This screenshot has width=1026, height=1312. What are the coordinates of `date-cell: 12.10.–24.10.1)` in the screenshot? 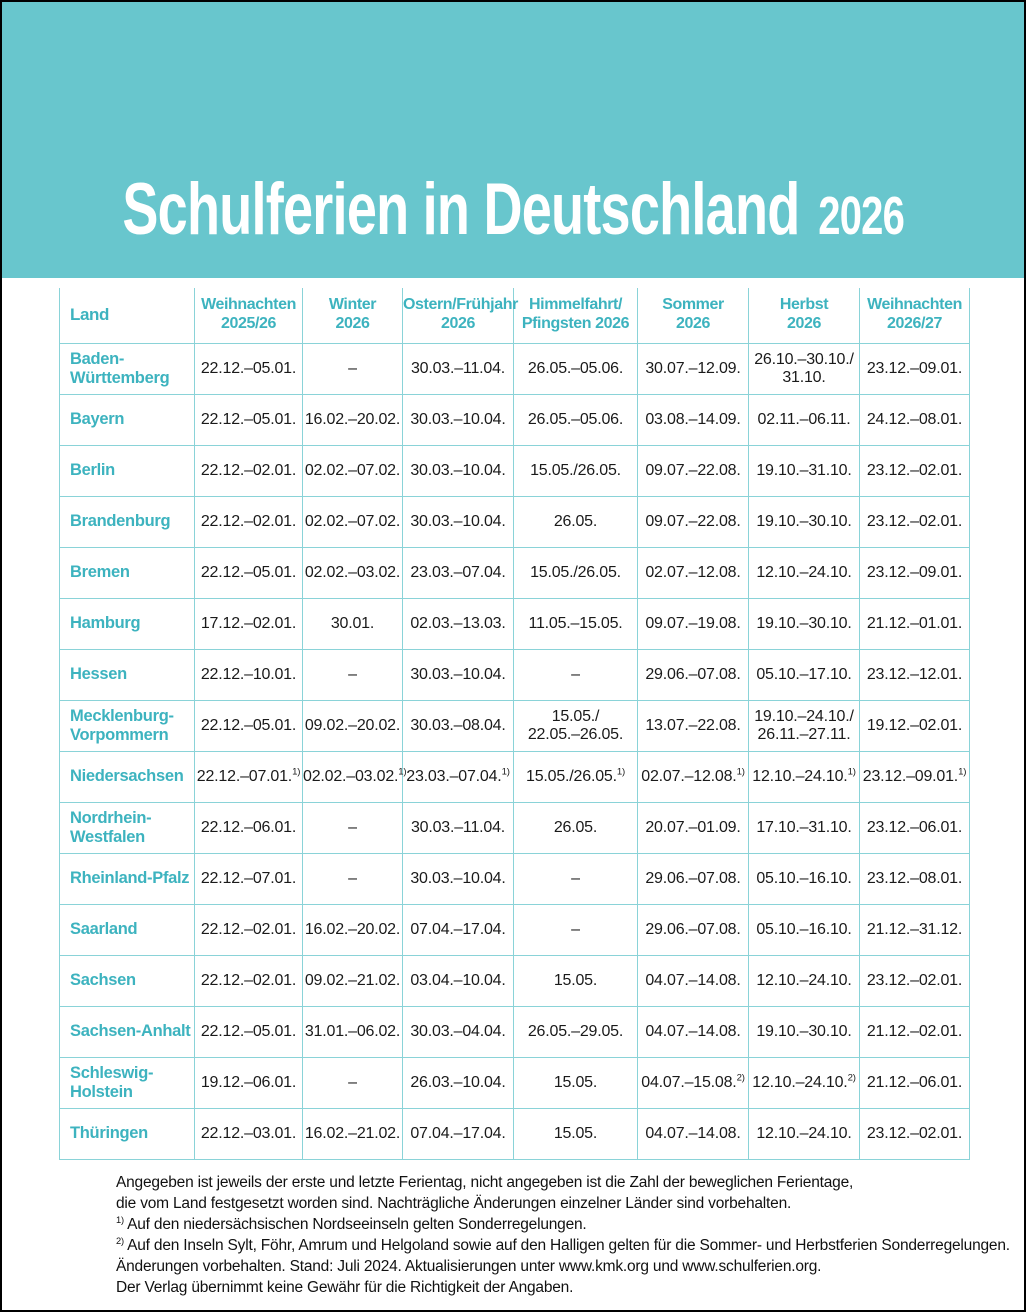 It's located at (804, 776).